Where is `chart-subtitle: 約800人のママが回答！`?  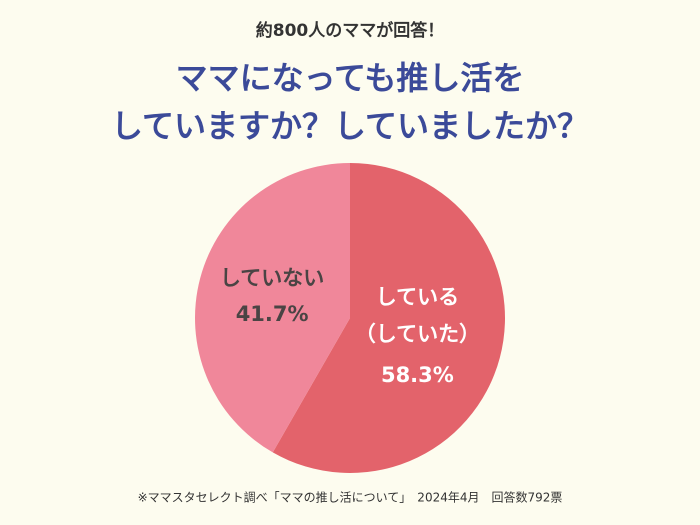
chart-subtitle: 約800人のママが回答！ is located at coordinates (350, 30).